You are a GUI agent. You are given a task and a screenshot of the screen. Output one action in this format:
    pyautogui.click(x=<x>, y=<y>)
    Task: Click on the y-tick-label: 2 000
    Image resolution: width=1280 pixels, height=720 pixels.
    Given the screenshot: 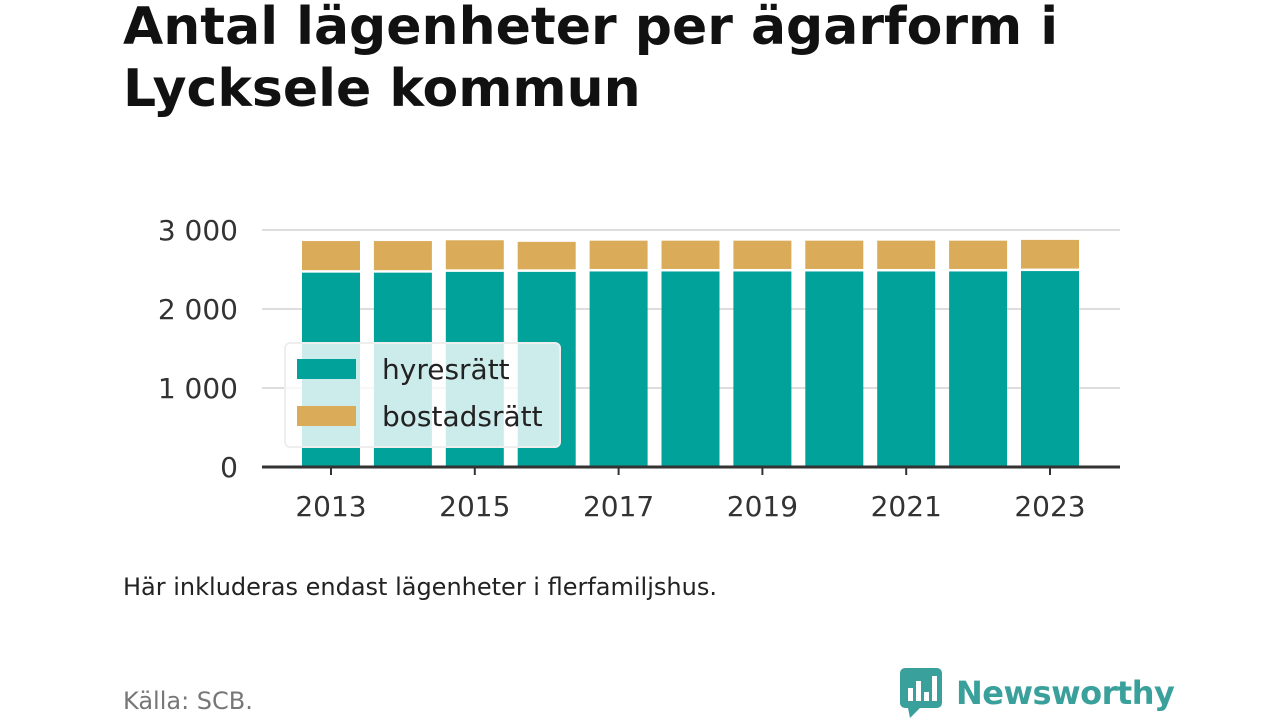 What is the action you would take?
    pyautogui.click(x=198, y=309)
    